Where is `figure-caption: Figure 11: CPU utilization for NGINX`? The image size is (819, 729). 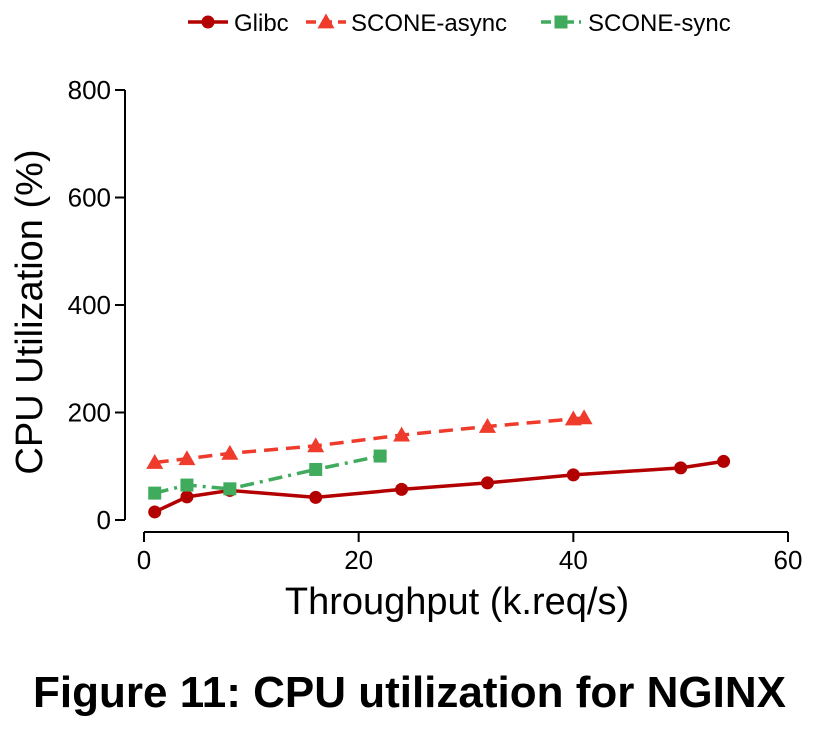 figure-caption: Figure 11: CPU utilization for NGINX is located at coordinates (409, 692).